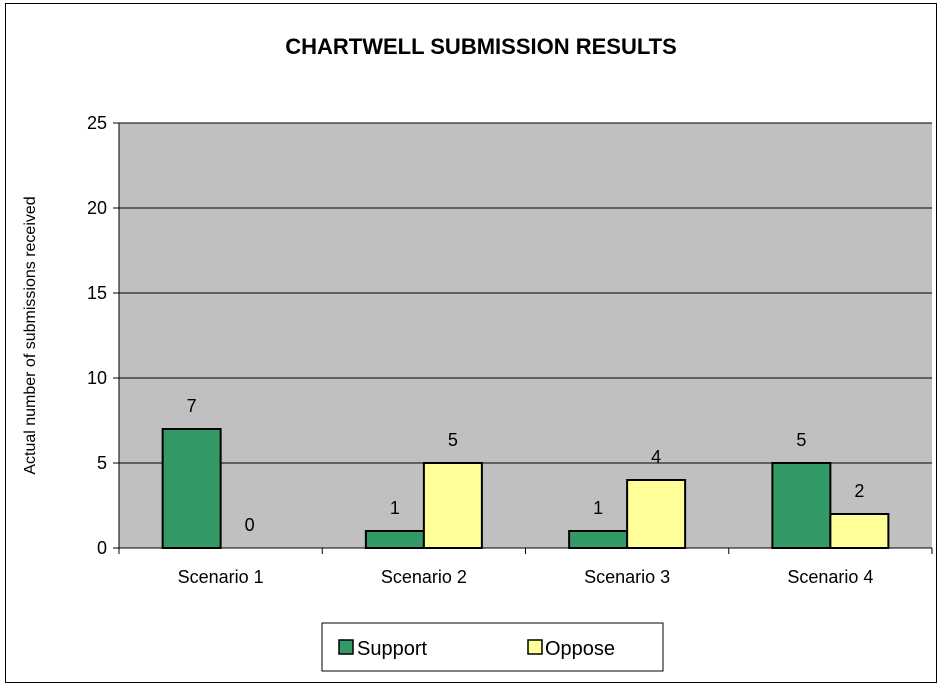 The image size is (944, 683). I want to click on data-label: 7, so click(192, 406).